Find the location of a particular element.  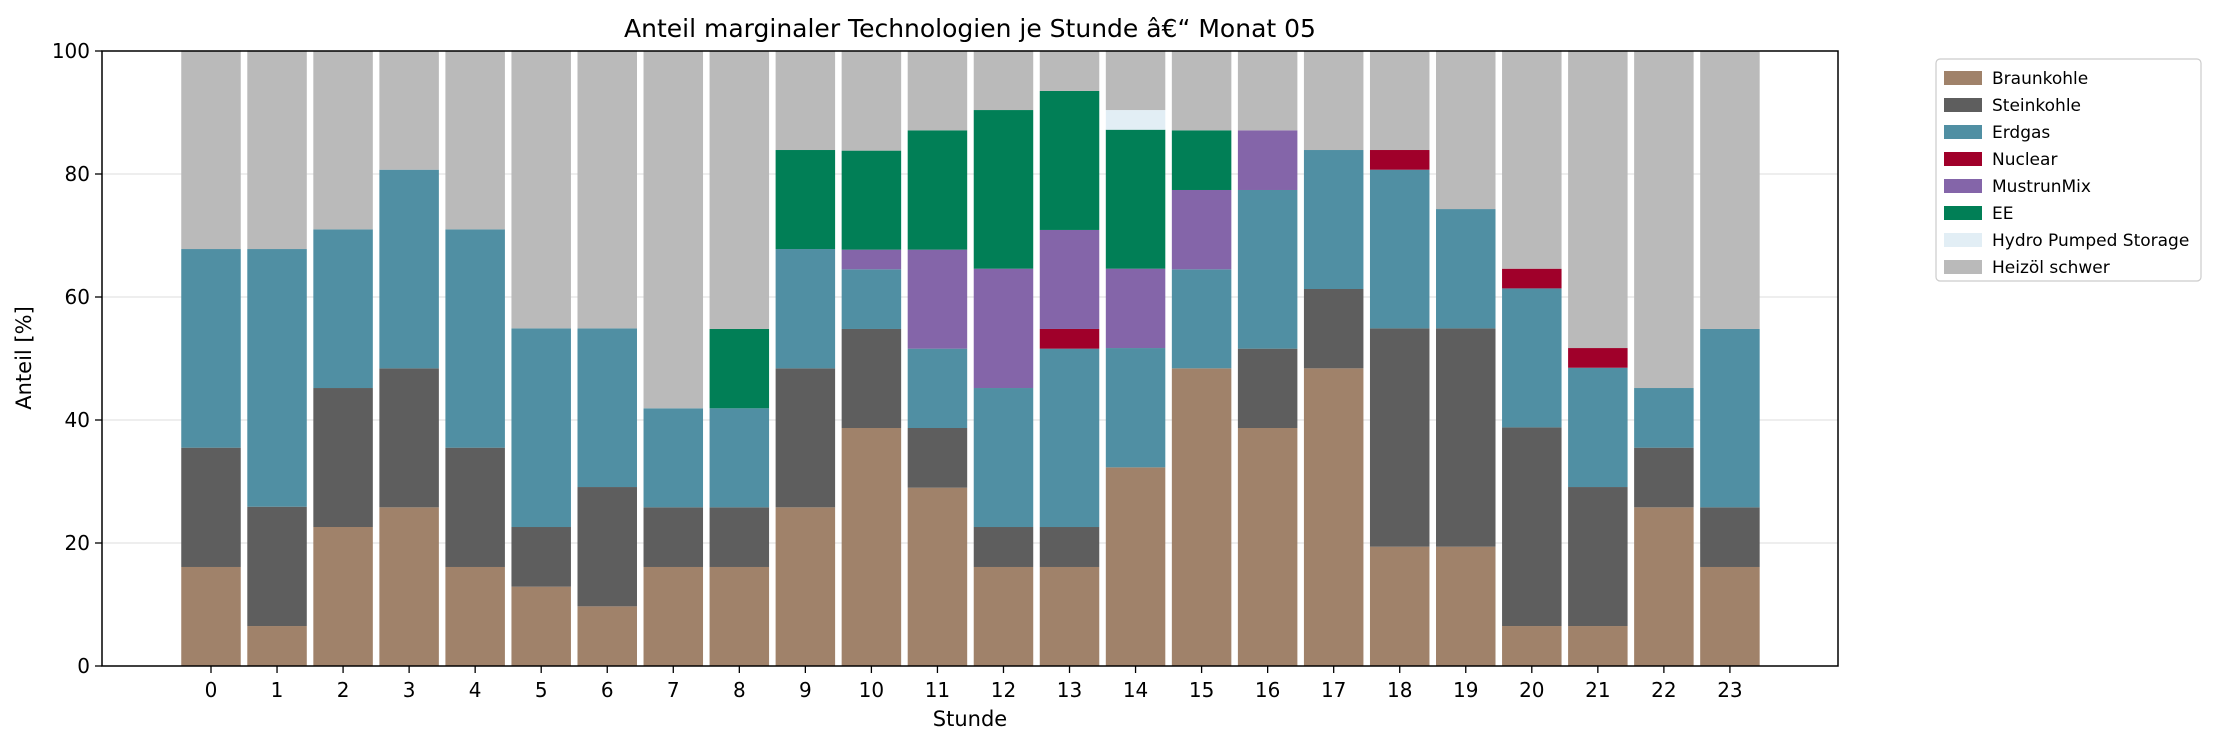

legend-label: Erdgas is located at coordinates (2021, 133).